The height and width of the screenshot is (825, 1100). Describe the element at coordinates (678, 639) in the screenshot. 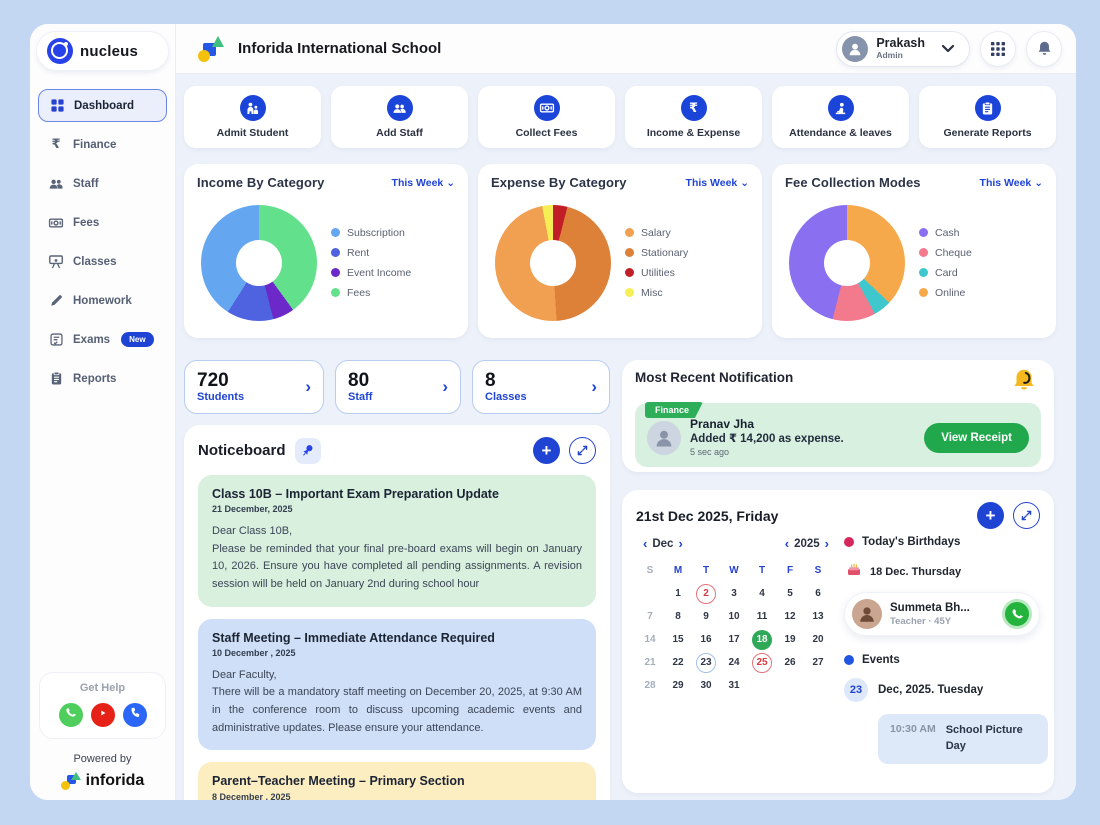

I see `calendar-date: 15` at that location.